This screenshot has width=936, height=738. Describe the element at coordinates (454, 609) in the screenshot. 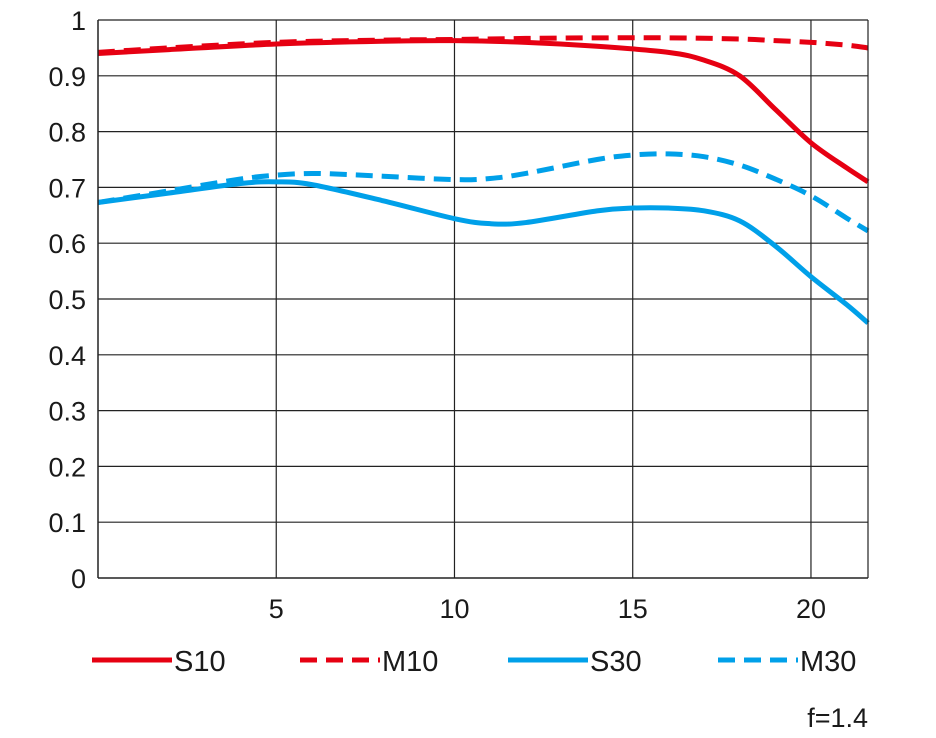

I see `x-tick-label: 10` at that location.